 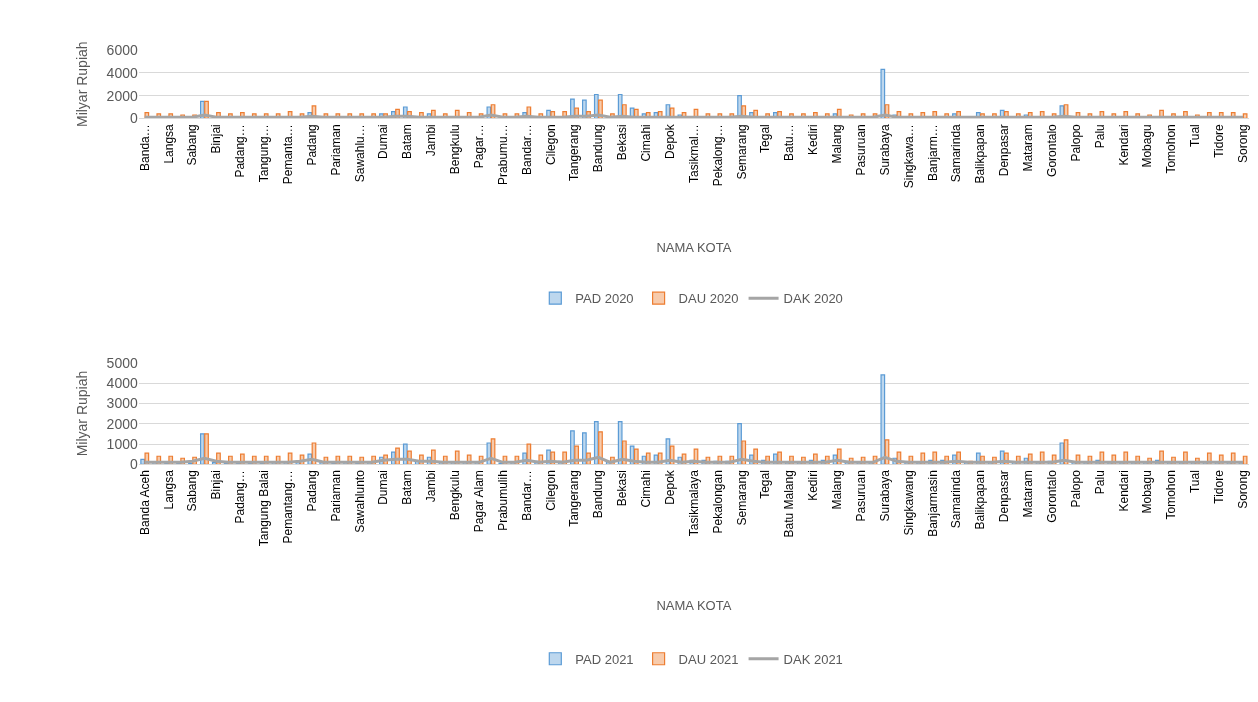 What do you see at coordinates (860, 496) in the screenshot?
I see `x-tick-label: Pasuruan` at bounding box center [860, 496].